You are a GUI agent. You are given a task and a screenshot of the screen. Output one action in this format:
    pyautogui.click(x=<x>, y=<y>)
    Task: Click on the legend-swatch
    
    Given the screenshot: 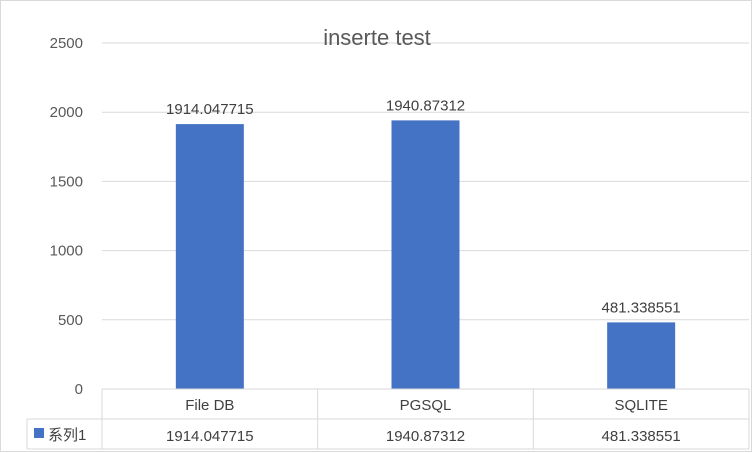 What is the action you would take?
    pyautogui.click(x=39, y=433)
    